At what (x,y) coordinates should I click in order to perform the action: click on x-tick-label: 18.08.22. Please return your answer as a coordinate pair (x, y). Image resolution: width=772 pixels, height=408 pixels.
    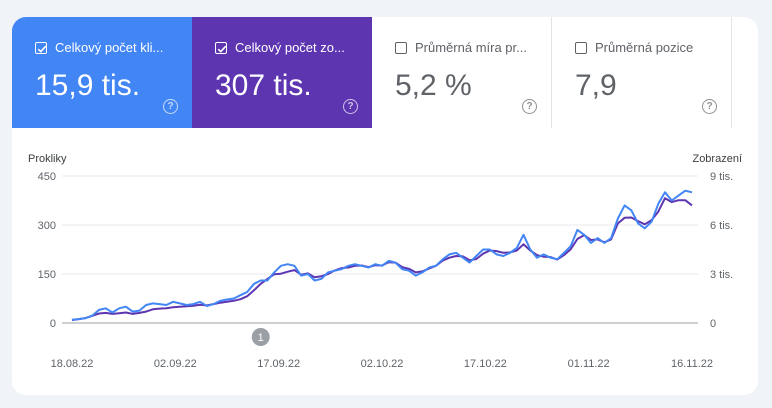
    Looking at the image, I should click on (72, 364).